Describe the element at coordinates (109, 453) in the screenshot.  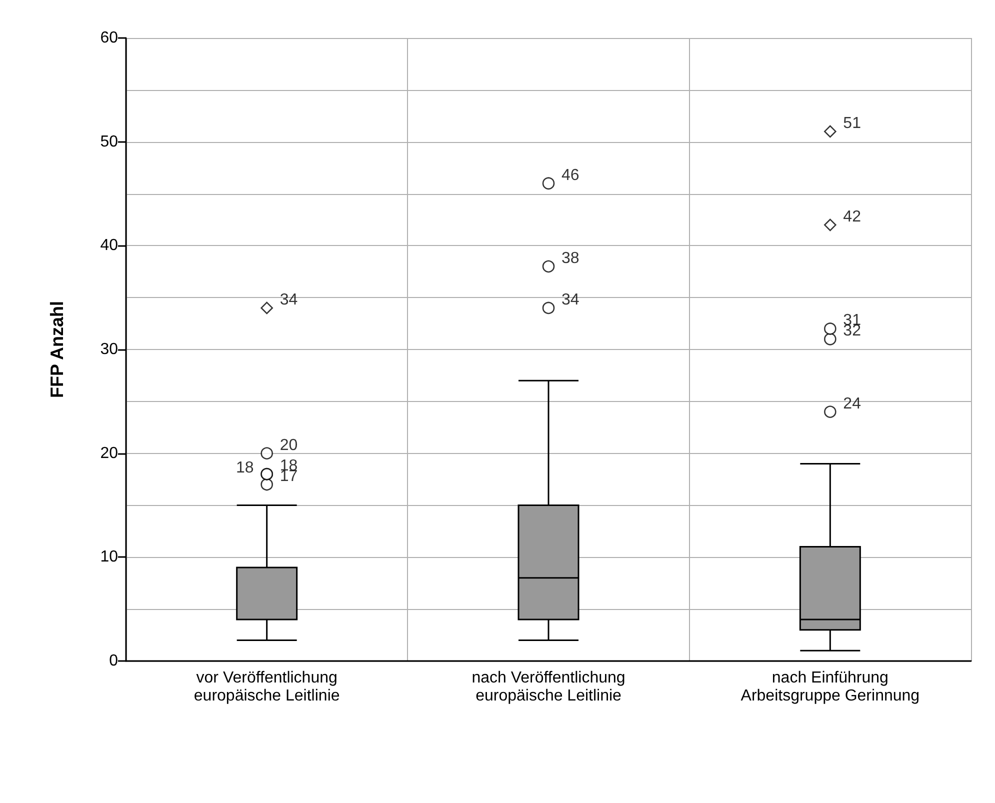
I see `y-tick-label: 20` at that location.